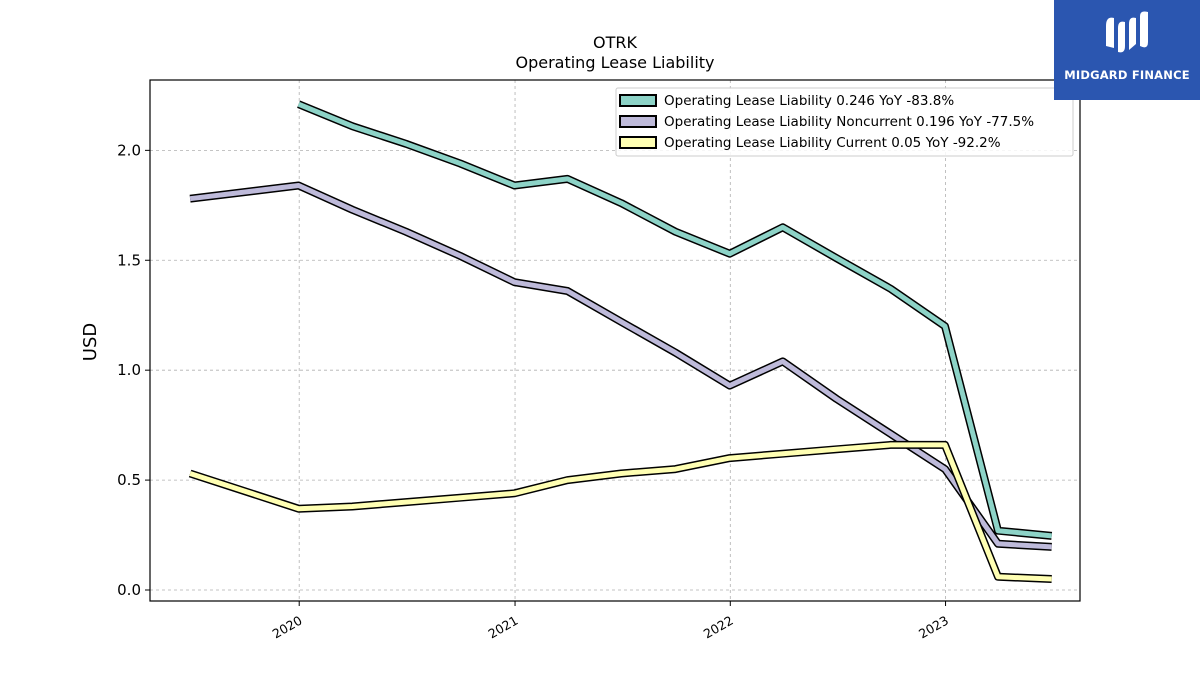  What do you see at coordinates (90, 342) in the screenshot?
I see `y-axis-label: USD` at bounding box center [90, 342].